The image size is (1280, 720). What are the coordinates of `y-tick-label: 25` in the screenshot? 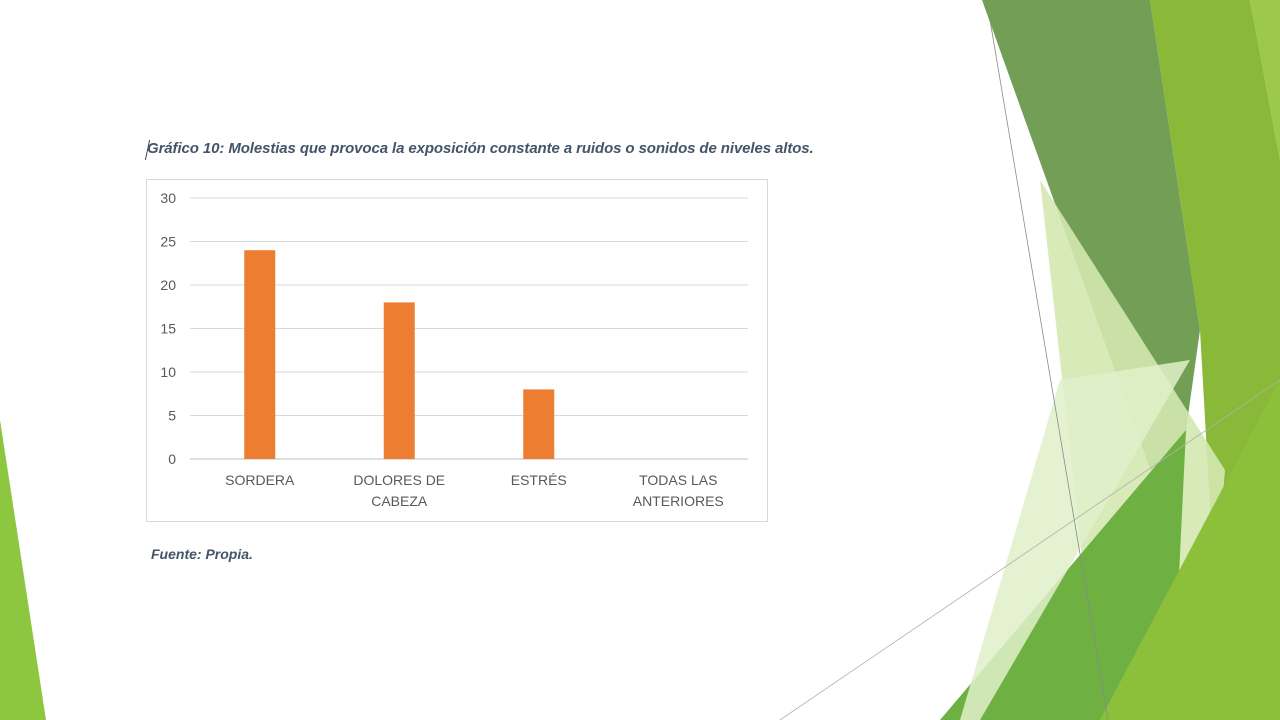 It's located at (168, 242).